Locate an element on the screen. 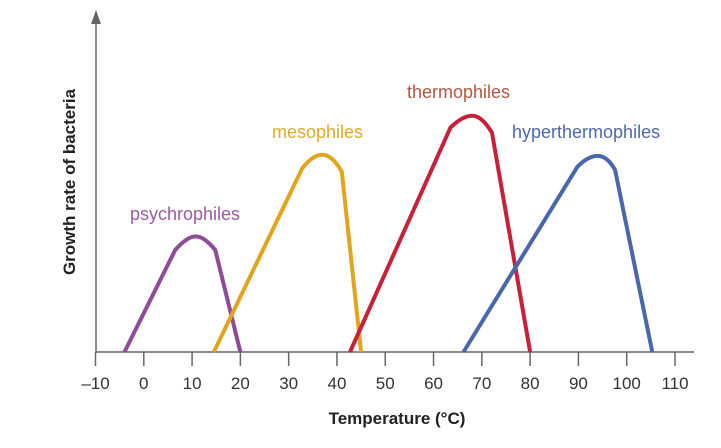  y-axis-title: Growth rate of bacteria is located at coordinates (69, 181).